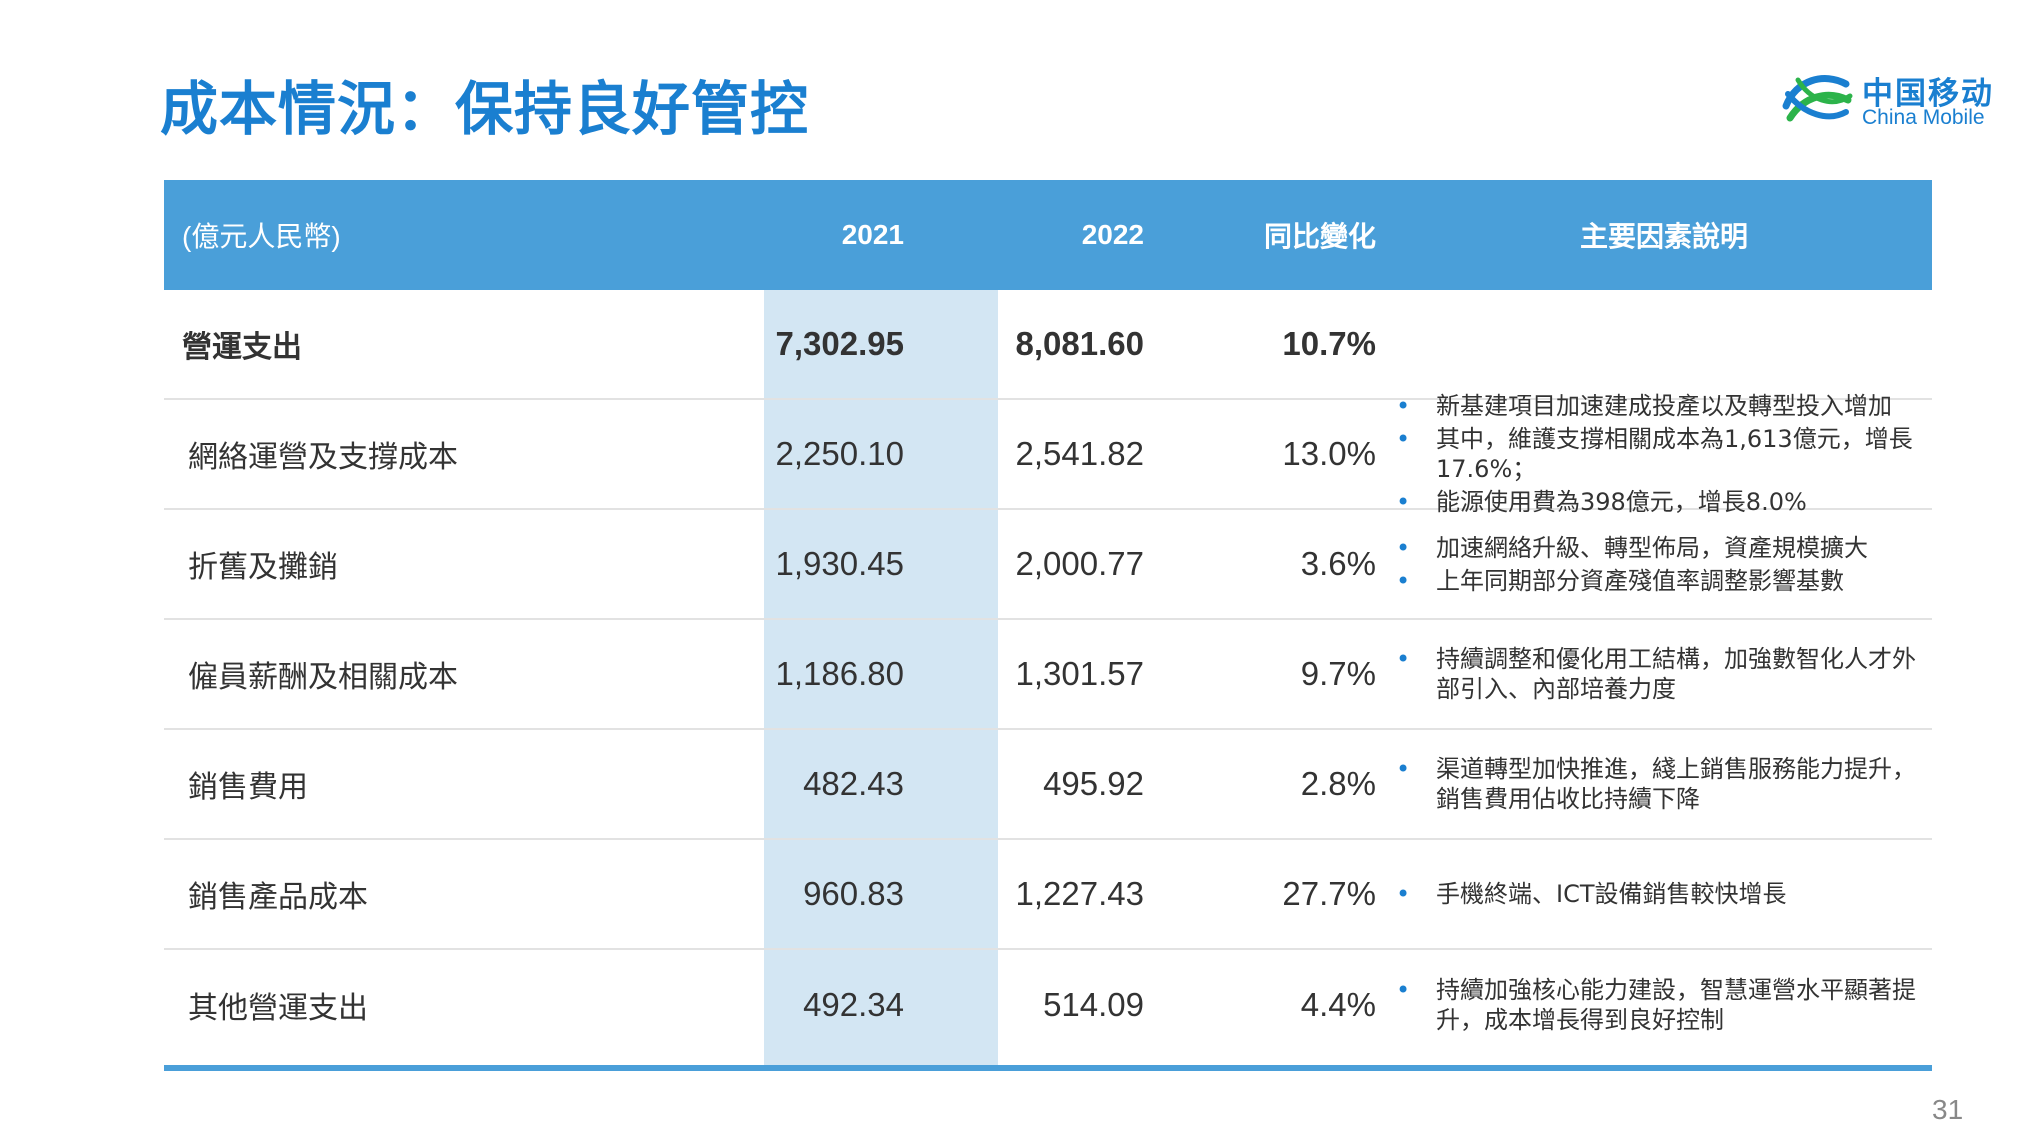 Image resolution: width=2038 pixels, height=1146 pixels. I want to click on row-notes: • 持續調整和優化用工結構，加強數智化人才外部引入、內部培養力度, so click(1664, 674).